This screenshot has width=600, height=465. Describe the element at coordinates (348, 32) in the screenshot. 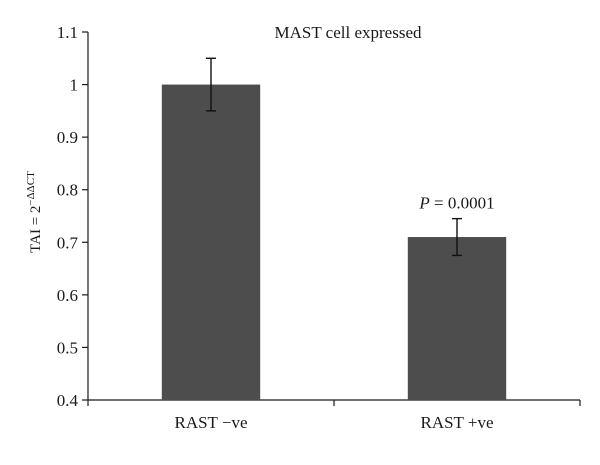

I see `chart-title: MAST cell expressed` at that location.